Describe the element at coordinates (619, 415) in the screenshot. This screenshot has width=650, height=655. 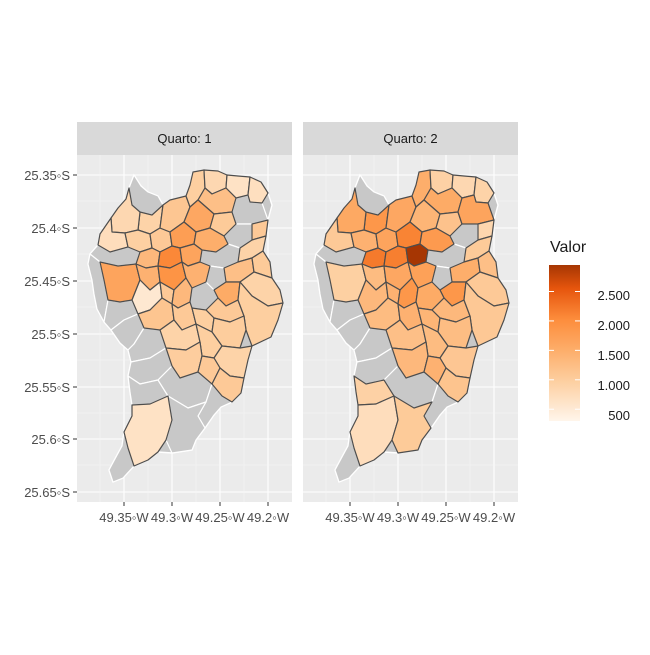
I see `legend-label: 500` at that location.